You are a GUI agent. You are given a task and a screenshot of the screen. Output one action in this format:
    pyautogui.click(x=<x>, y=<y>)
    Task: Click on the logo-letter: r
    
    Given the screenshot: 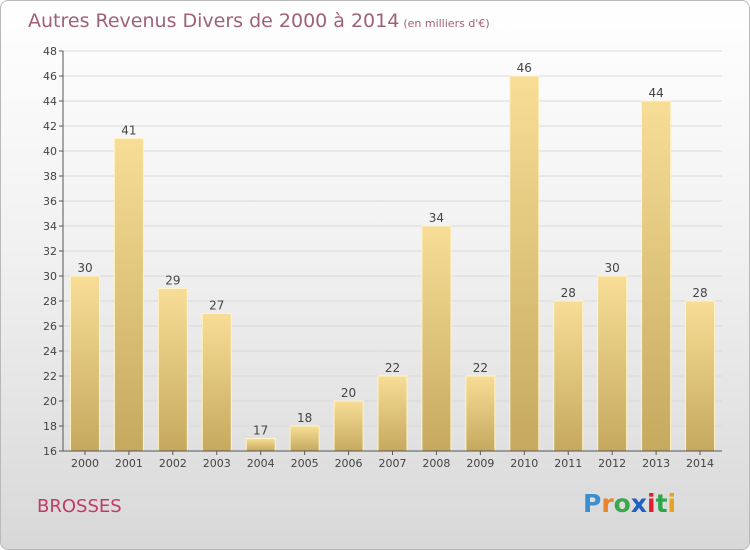 What is the action you would take?
    pyautogui.click(x=607, y=503)
    